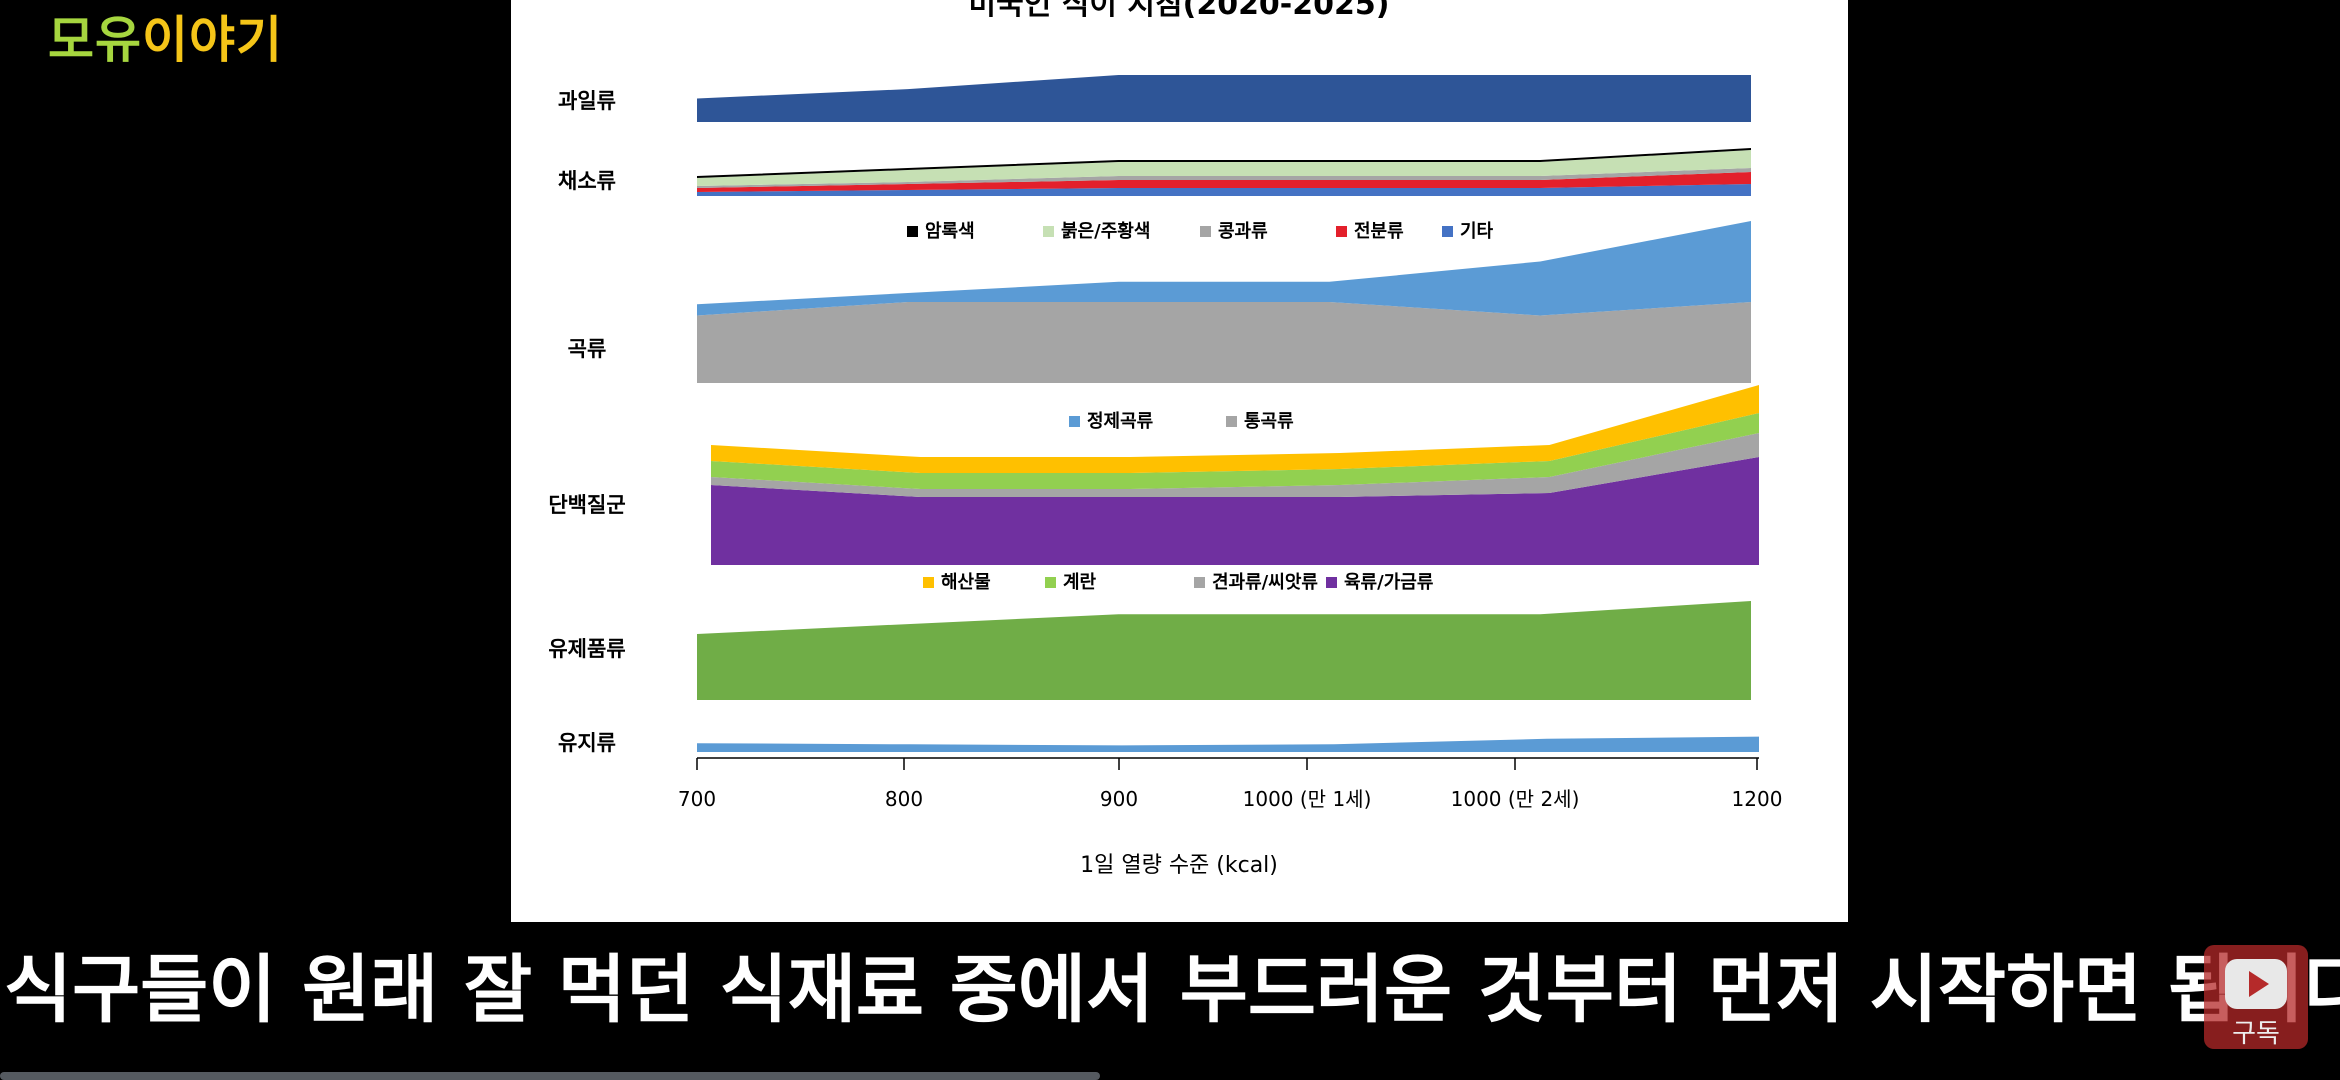 Image resolution: width=2340 pixels, height=1080 pixels. Describe the element at coordinates (1307, 799) in the screenshot. I see `x-tick-label: 1000 (만 1세)` at that location.